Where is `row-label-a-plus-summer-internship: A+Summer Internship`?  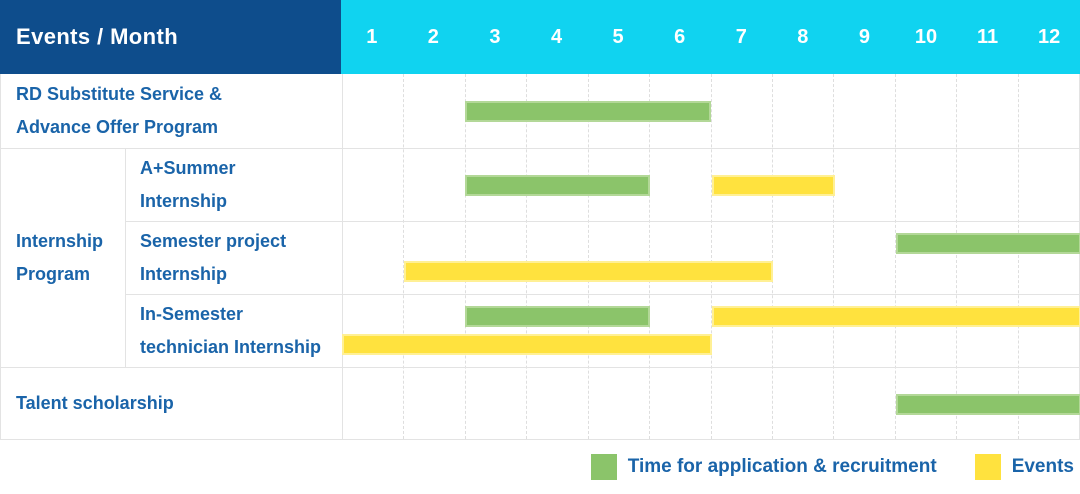
row-label-a-plus-summer-internship: A+Summer Internship is located at coordinates (233, 184).